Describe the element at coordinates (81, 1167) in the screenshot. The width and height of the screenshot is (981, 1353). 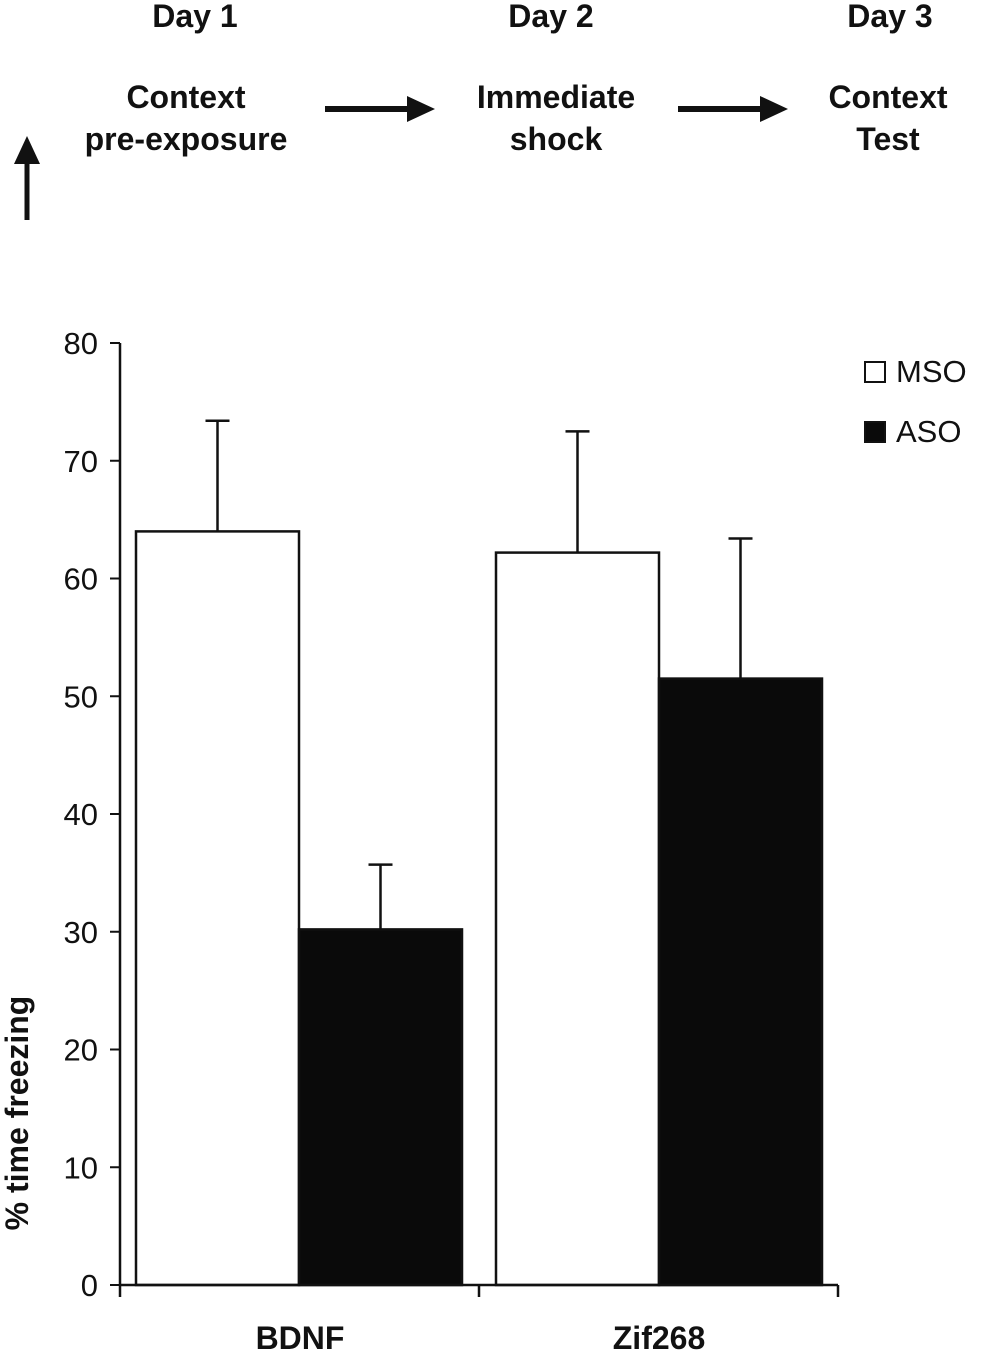
I see `y-tick-label: 10` at that location.